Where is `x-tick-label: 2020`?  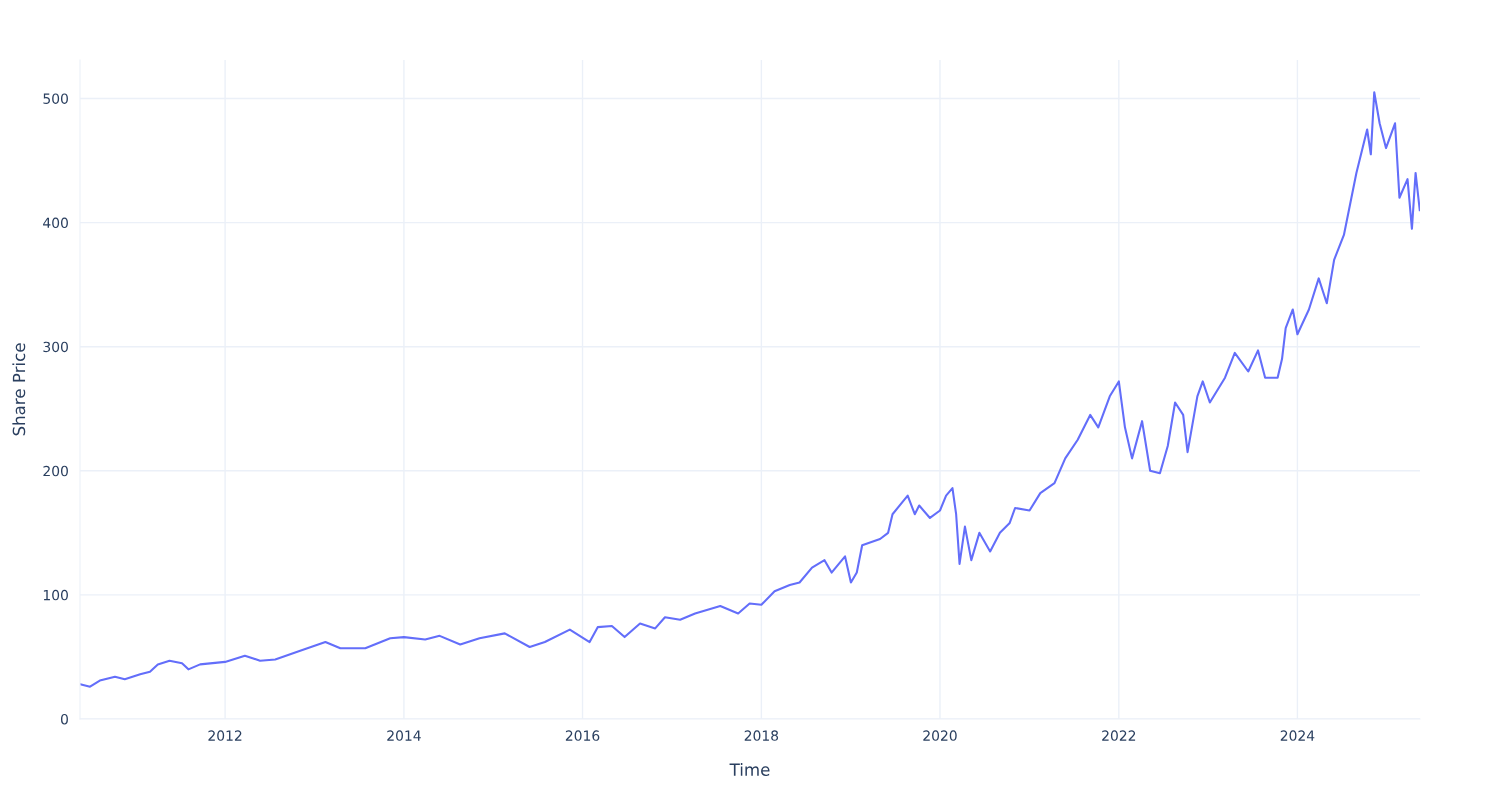 x-tick-label: 2020 is located at coordinates (940, 735).